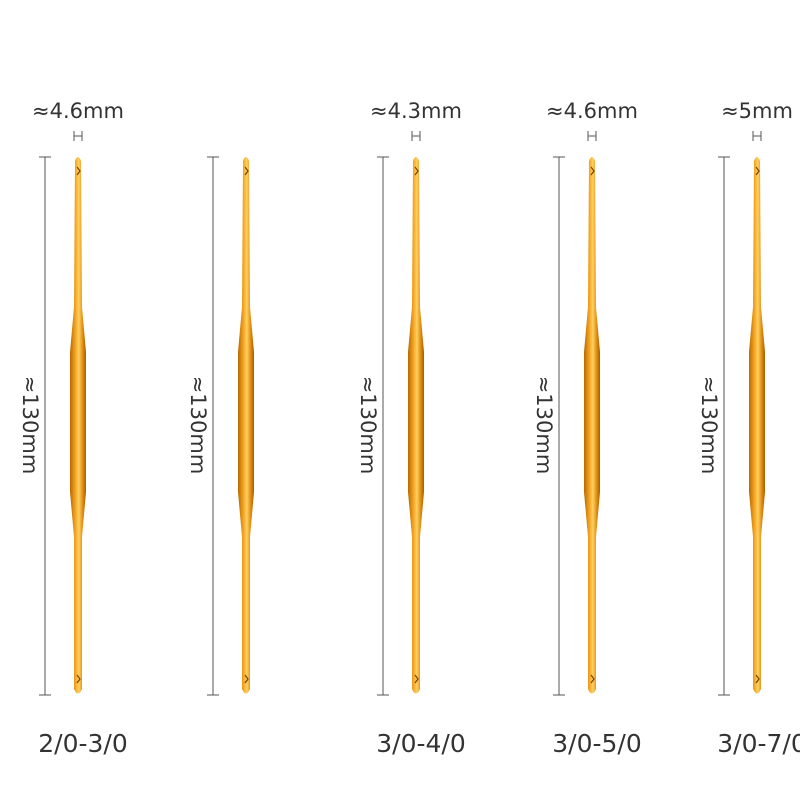 This screenshot has height=800, width=800. What do you see at coordinates (421, 743) in the screenshot?
I see `size-label: 3/0-4/0` at bounding box center [421, 743].